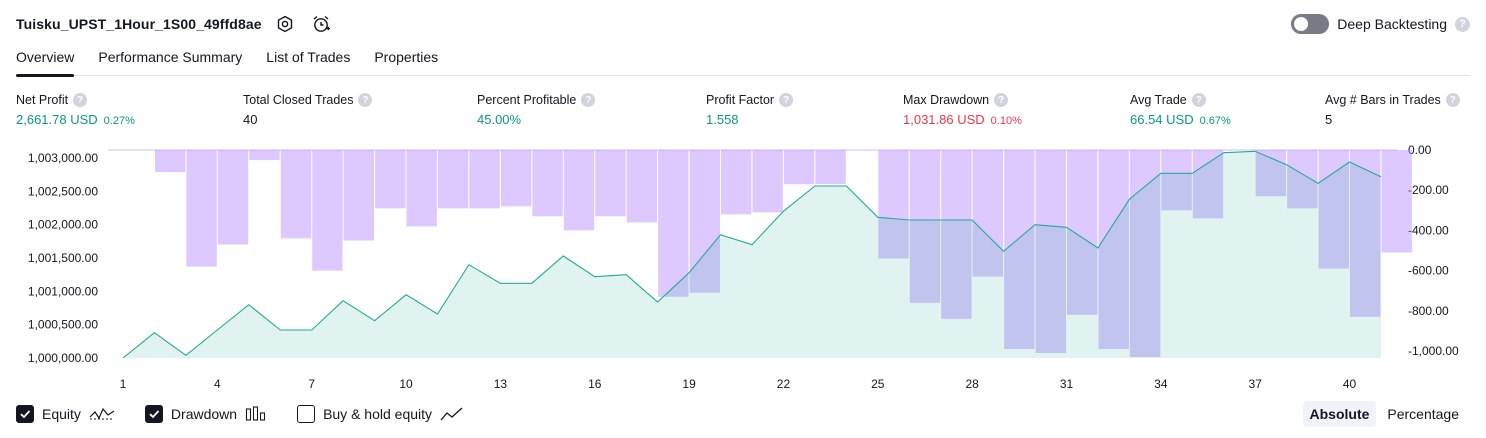 The height and width of the screenshot is (438, 1486). Describe the element at coordinates (45, 61) in the screenshot. I see `tab-overview: Overview` at that location.